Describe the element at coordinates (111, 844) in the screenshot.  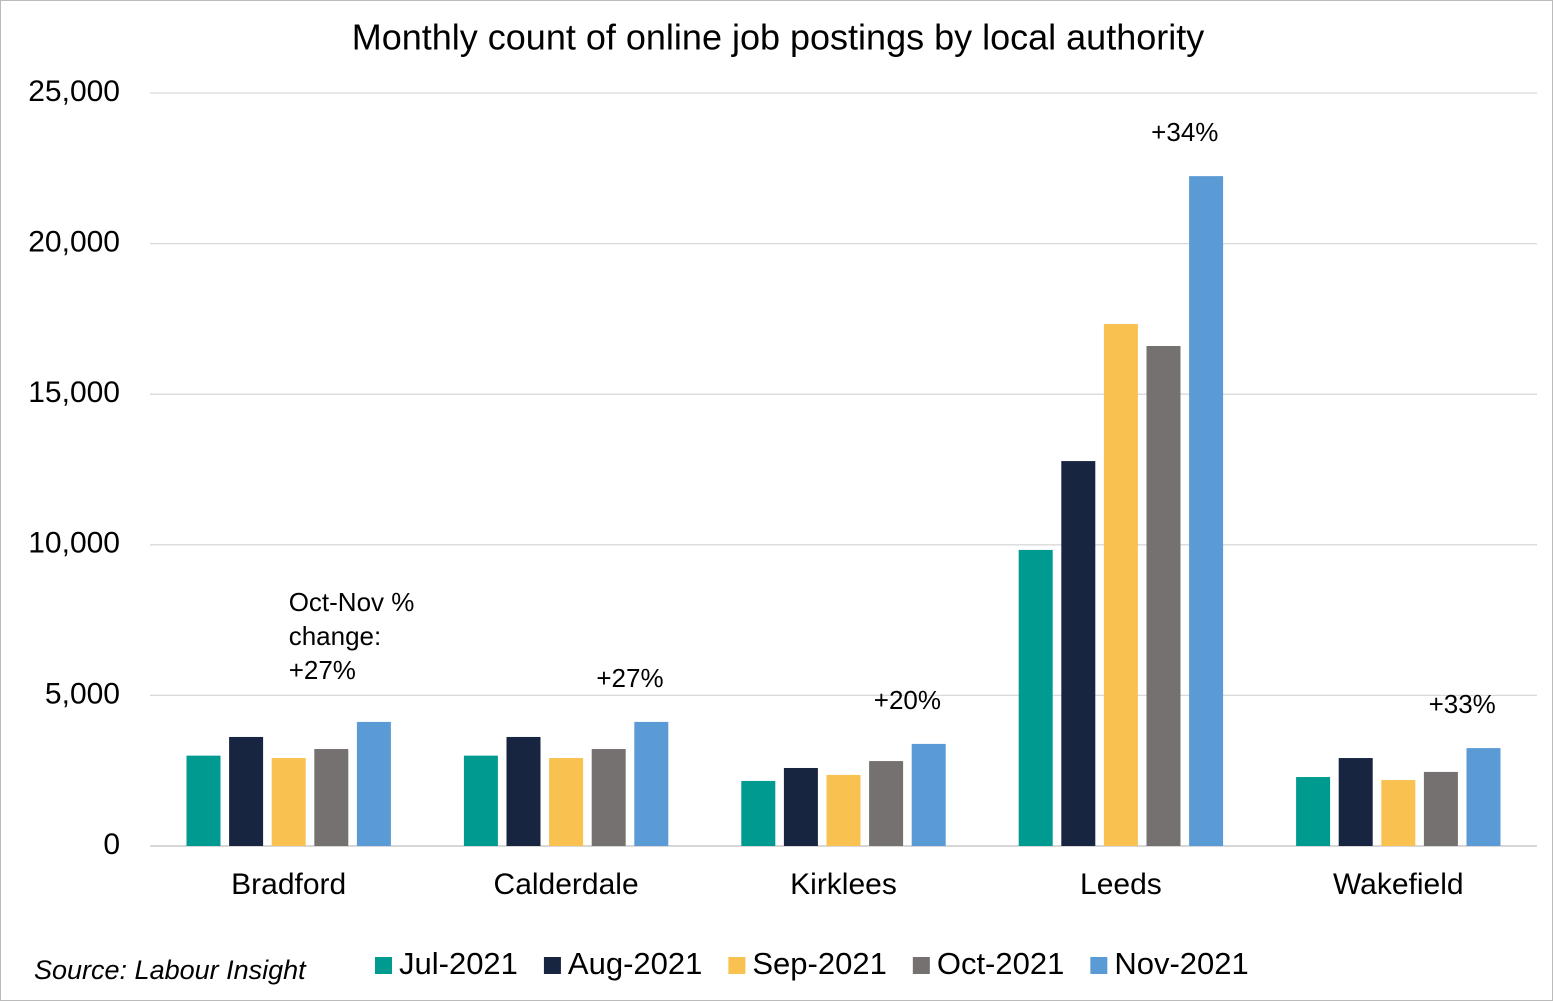
I see `y-tick-label: 0` at that location.